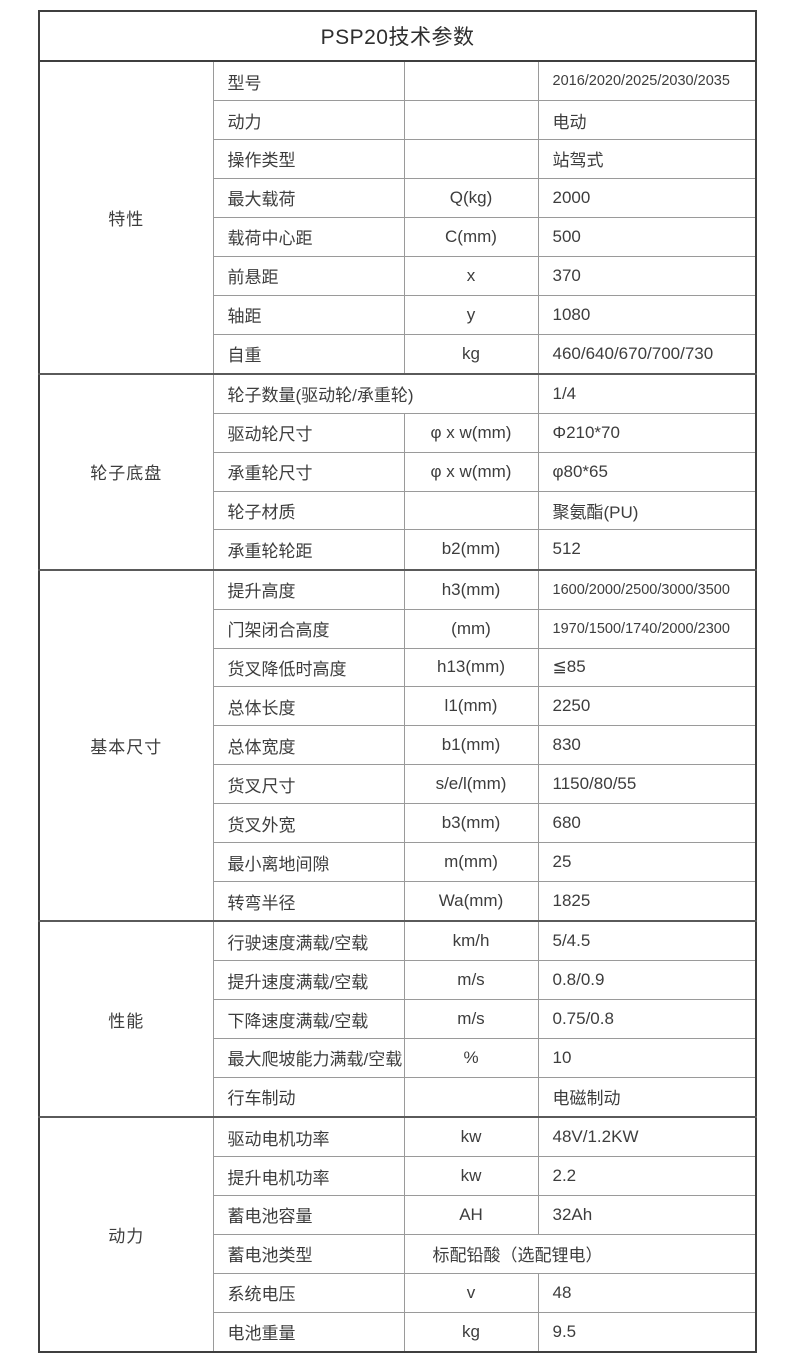 This screenshot has height=1371, width=790. I want to click on spec-label: 驱动轮尺寸, so click(308, 432).